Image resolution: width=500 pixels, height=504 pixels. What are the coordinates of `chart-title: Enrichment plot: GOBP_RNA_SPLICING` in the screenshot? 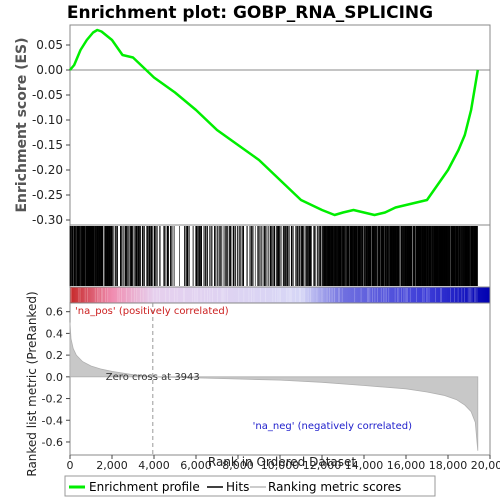 It's located at (250, 13).